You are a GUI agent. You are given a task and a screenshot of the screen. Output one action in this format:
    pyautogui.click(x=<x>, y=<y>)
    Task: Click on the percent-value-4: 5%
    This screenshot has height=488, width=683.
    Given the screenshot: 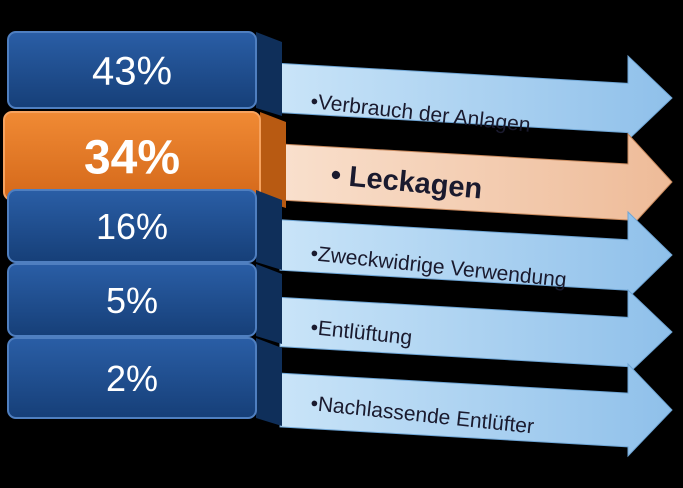 What is the action you would take?
    pyautogui.click(x=132, y=300)
    